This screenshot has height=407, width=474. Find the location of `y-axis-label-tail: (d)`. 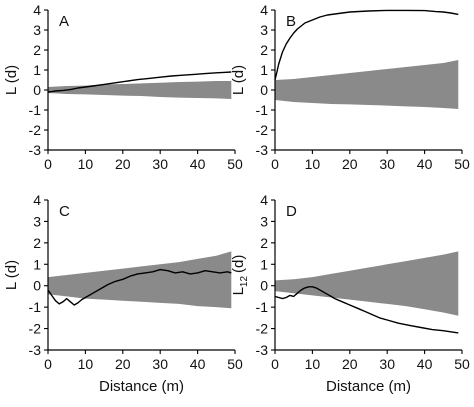

y-axis-label-tail: (d) is located at coordinates (238, 264).